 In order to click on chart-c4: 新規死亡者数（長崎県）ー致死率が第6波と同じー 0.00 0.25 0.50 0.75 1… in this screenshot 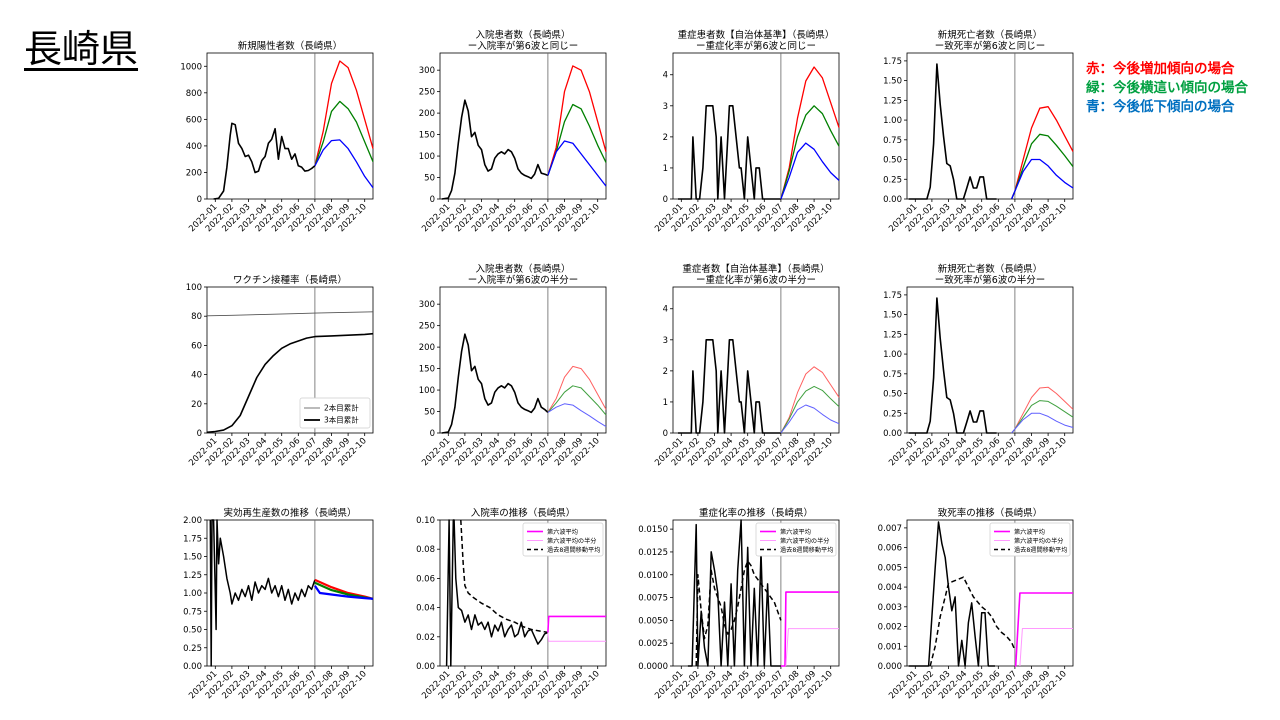, I will do `click(978, 131)`.